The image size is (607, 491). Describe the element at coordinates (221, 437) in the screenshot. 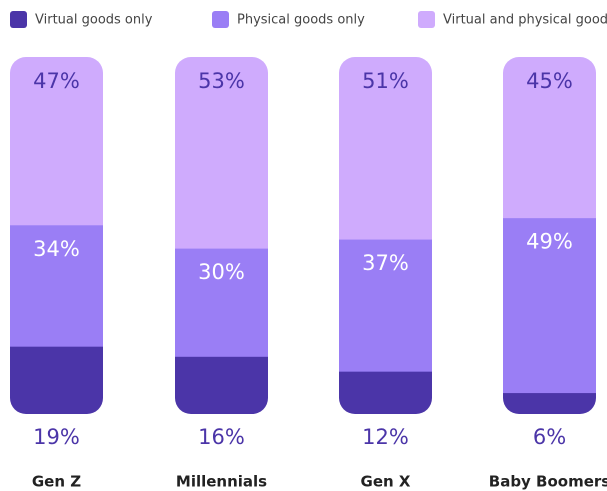

I see `value-label: 16%` at that location.